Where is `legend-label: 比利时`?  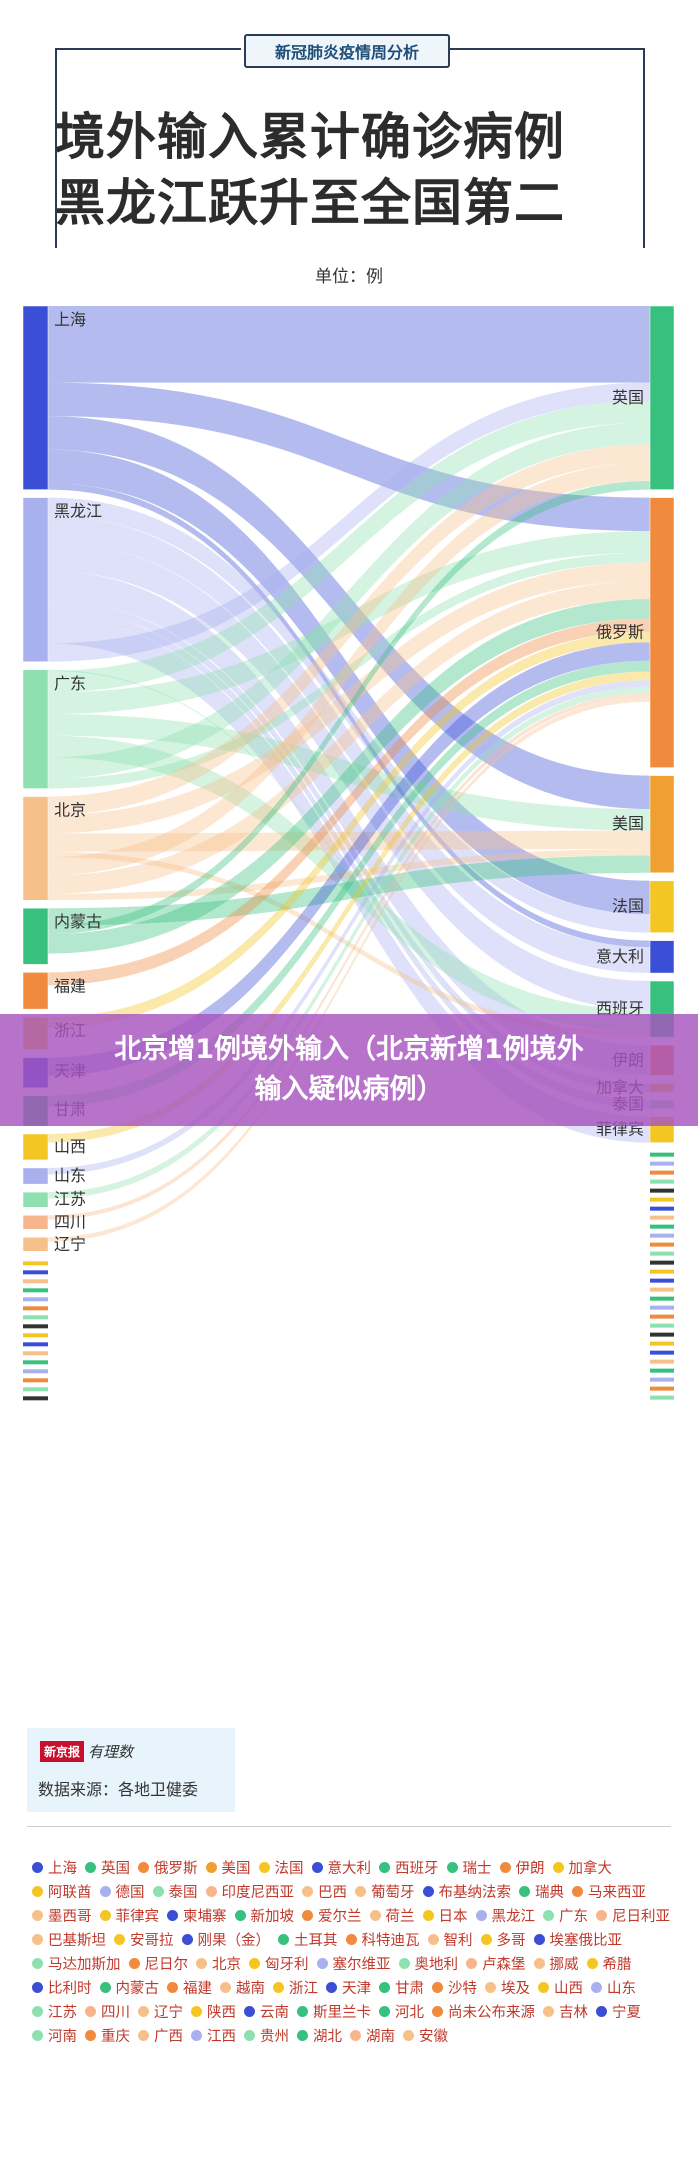 legend-label: 比利时 is located at coordinates (70, 1988).